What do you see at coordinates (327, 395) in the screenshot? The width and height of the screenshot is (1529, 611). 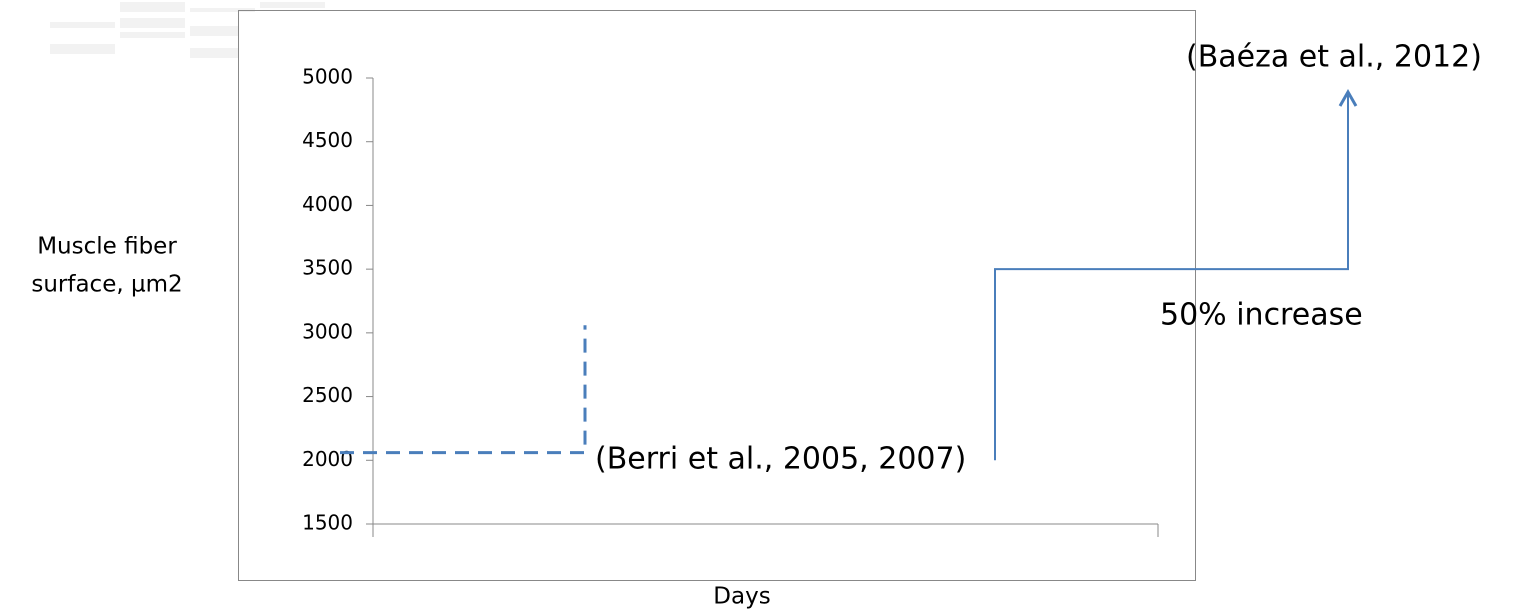 I see `y-tick-label: 2500` at bounding box center [327, 395].